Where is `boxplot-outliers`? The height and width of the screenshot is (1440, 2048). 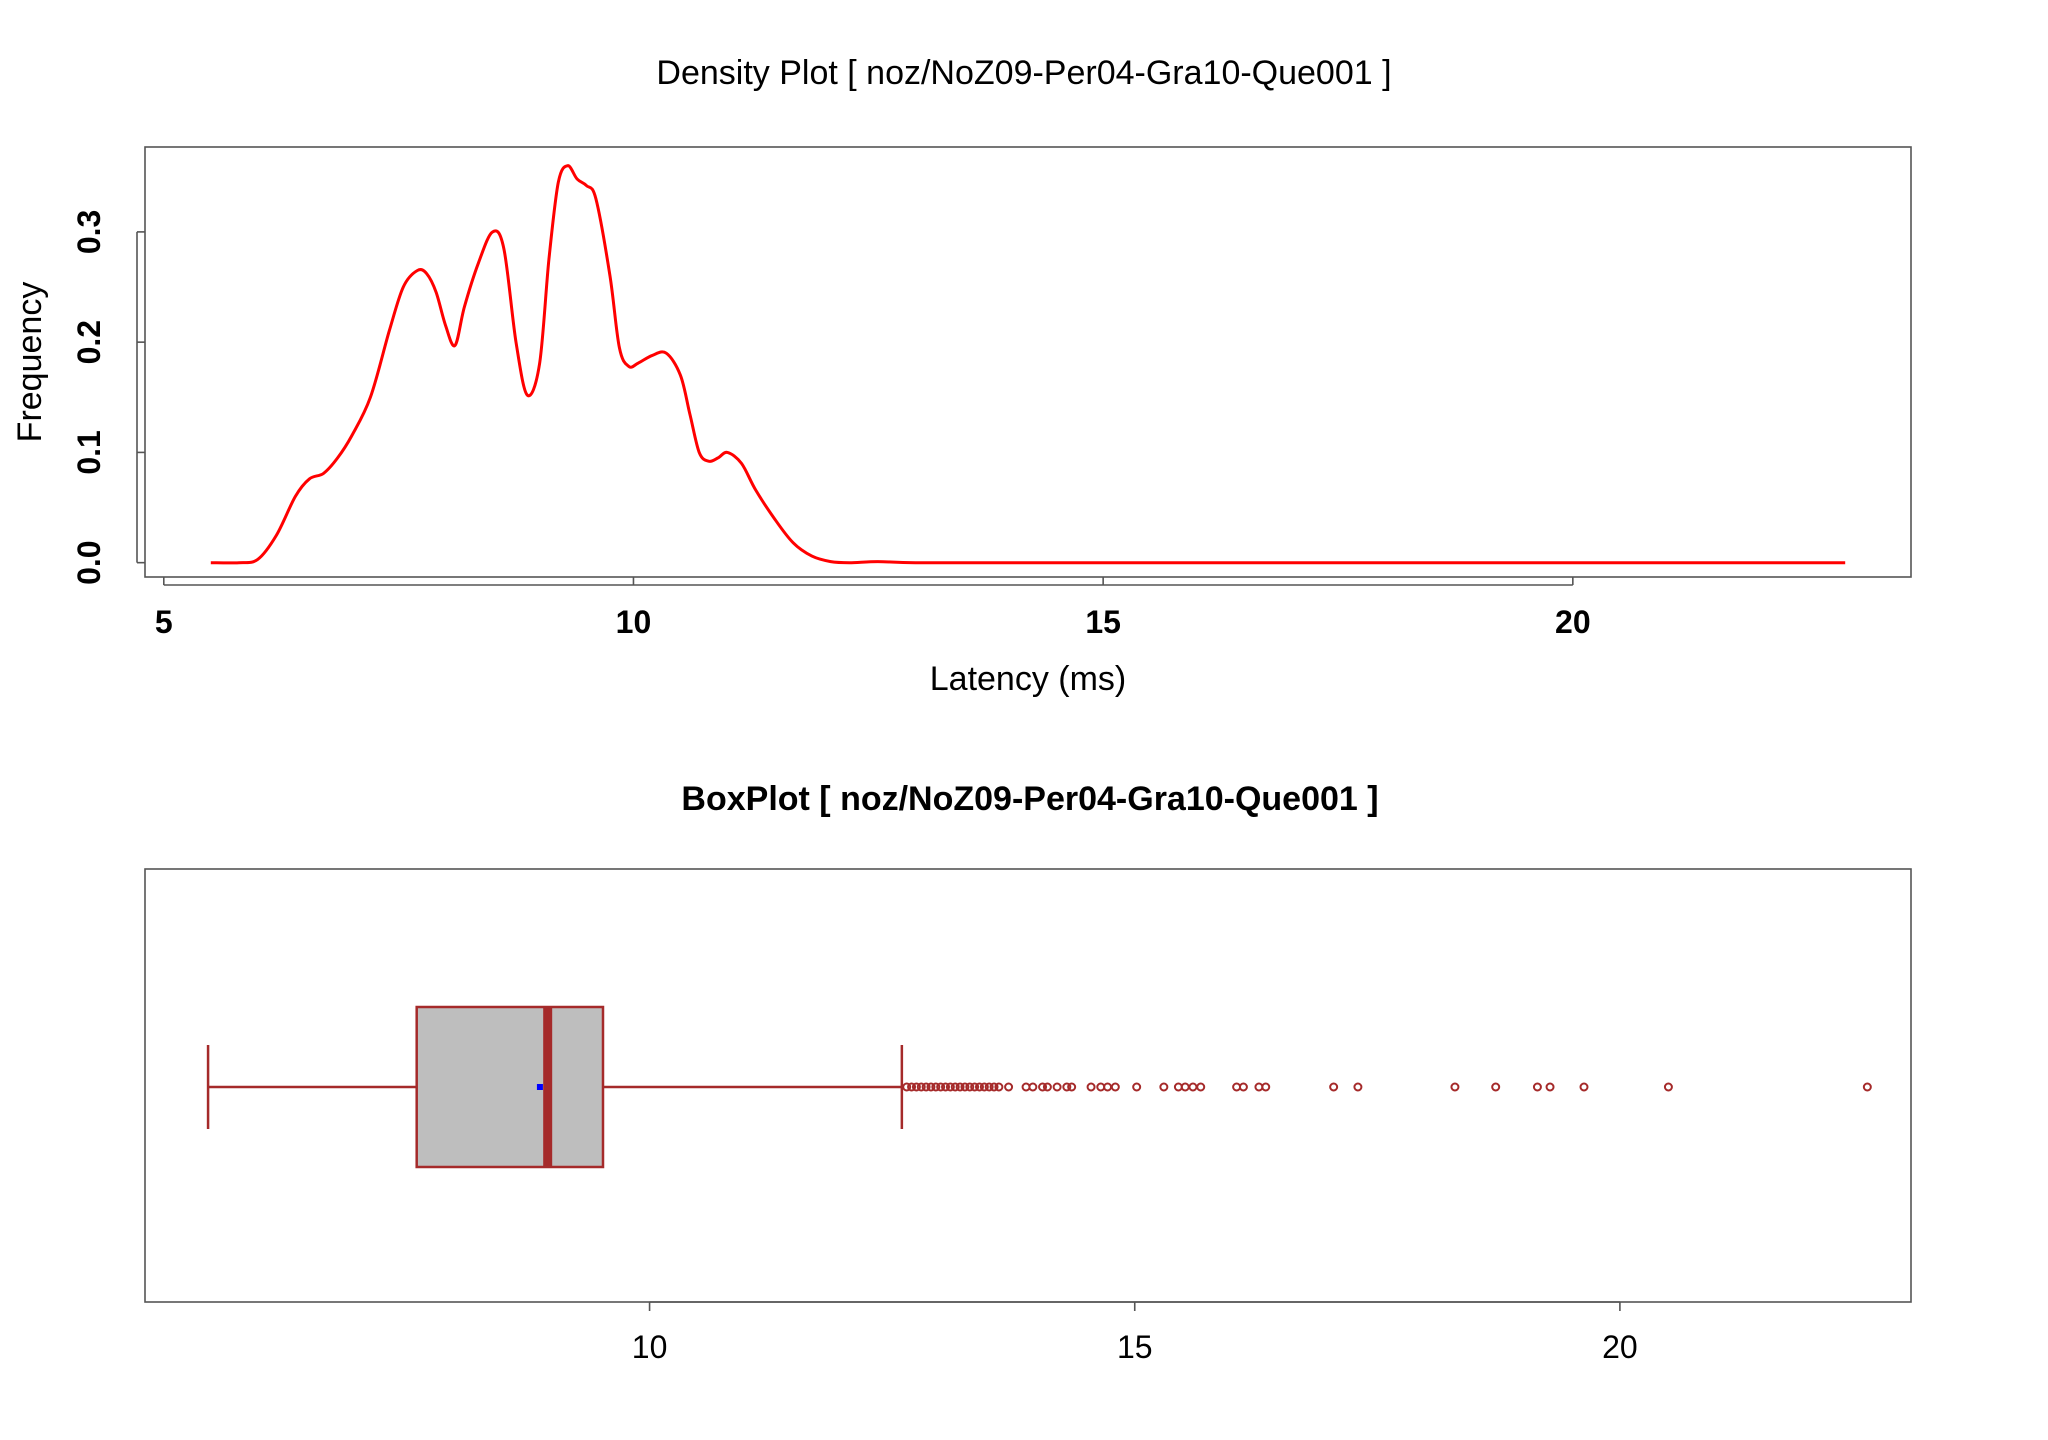
boxplot-outliers is located at coordinates (1387, 1087).